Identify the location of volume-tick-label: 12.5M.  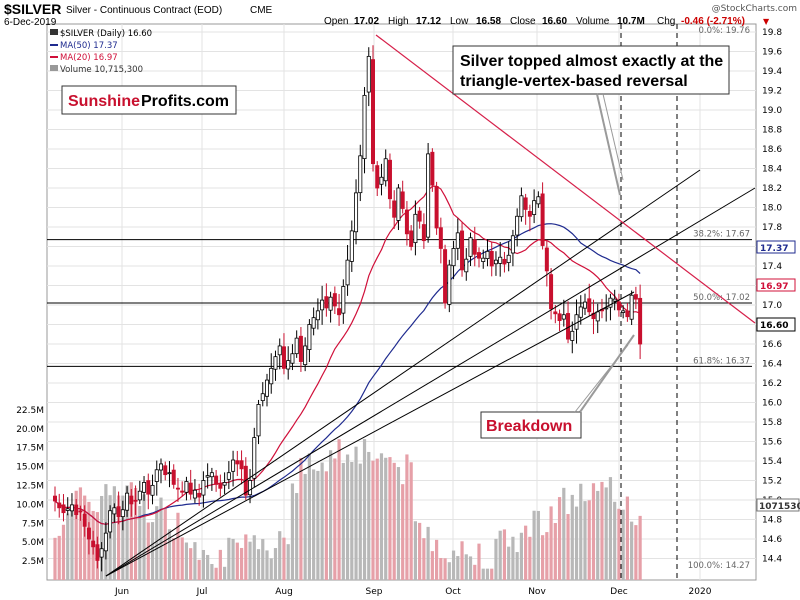
(30, 487).